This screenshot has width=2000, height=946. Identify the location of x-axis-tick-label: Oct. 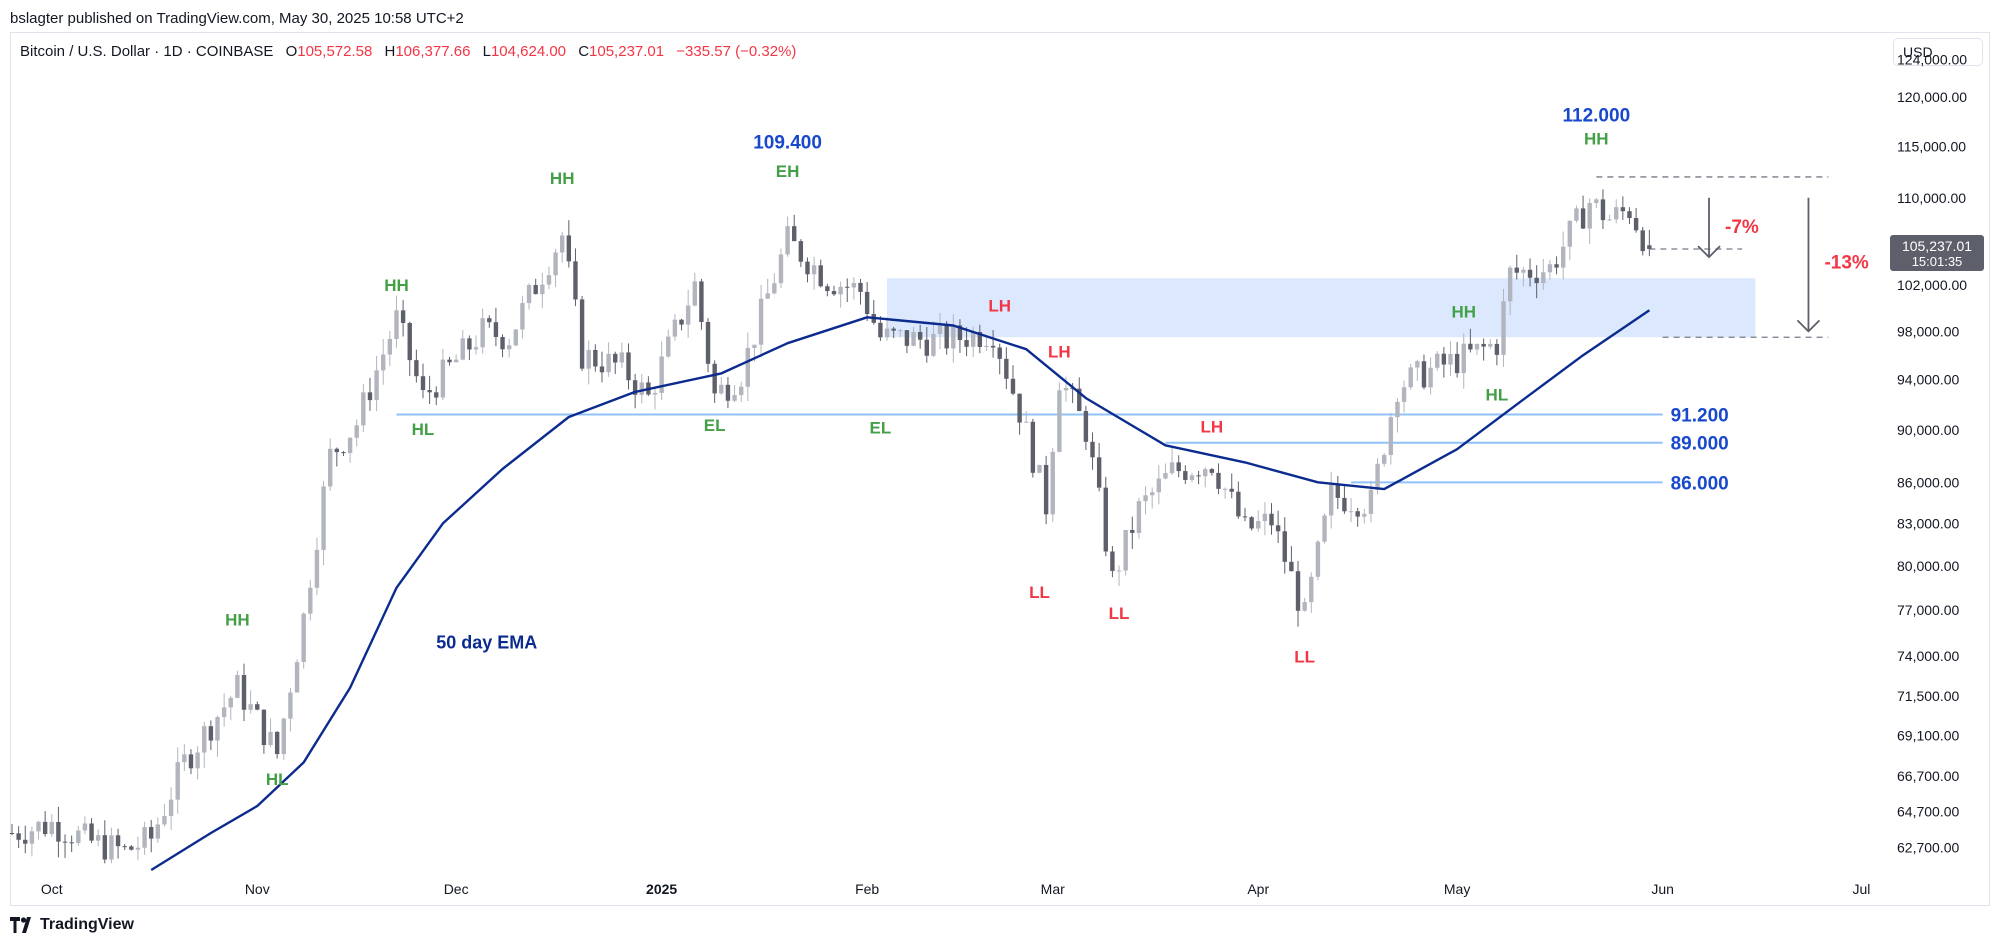
(52, 889).